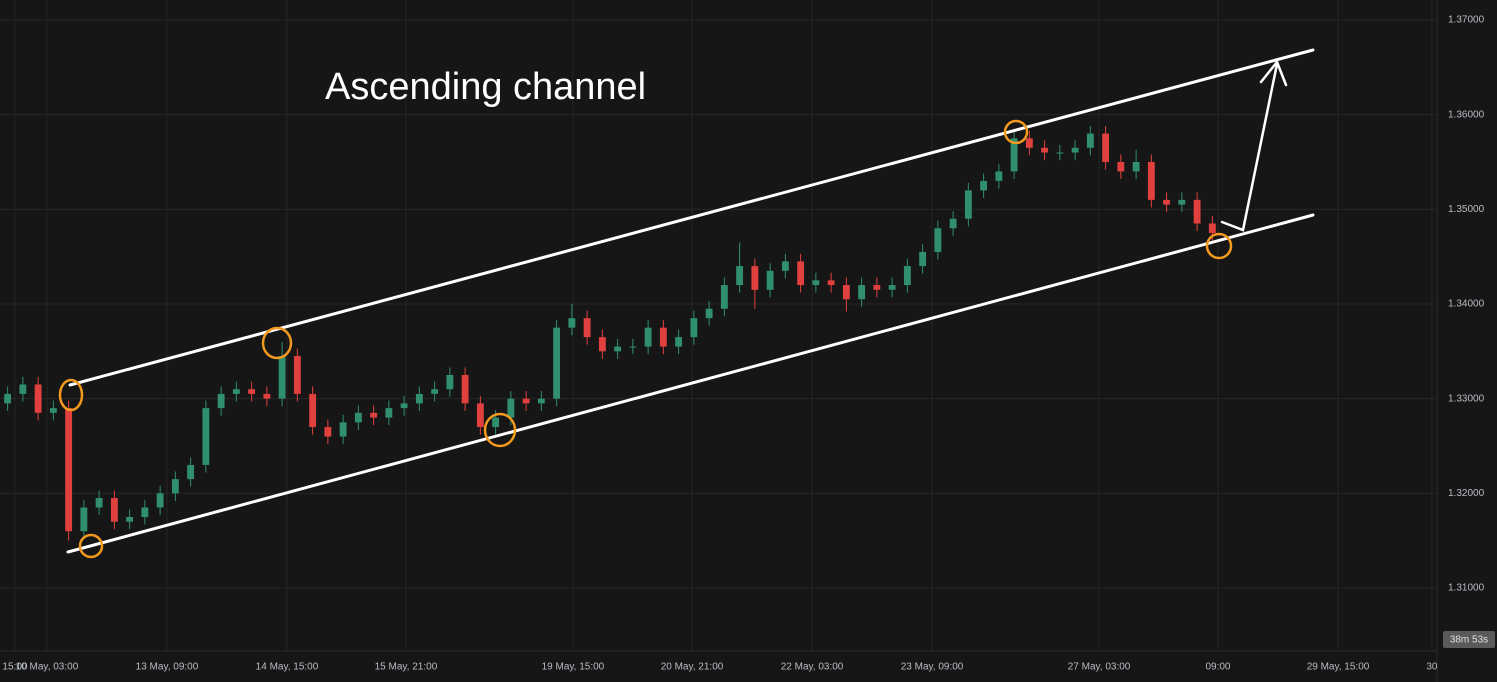 The width and height of the screenshot is (1497, 682). I want to click on y-tick-label: 1.36000, so click(1466, 114).